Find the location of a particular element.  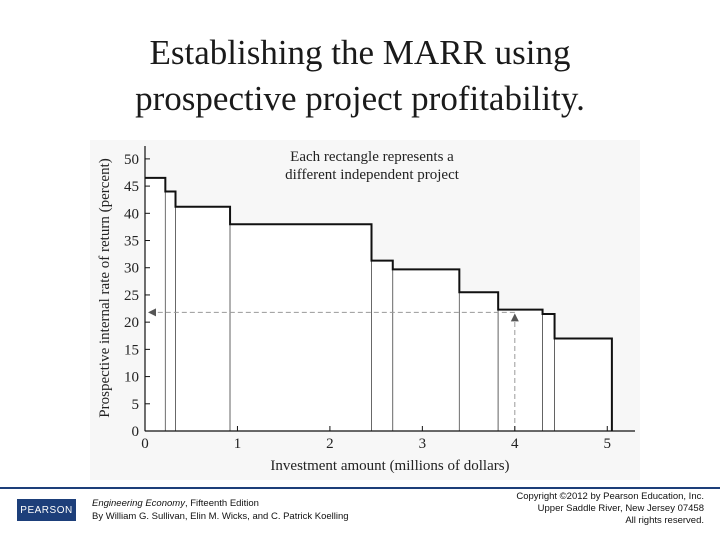

x-tick-label: 2 is located at coordinates (330, 444).